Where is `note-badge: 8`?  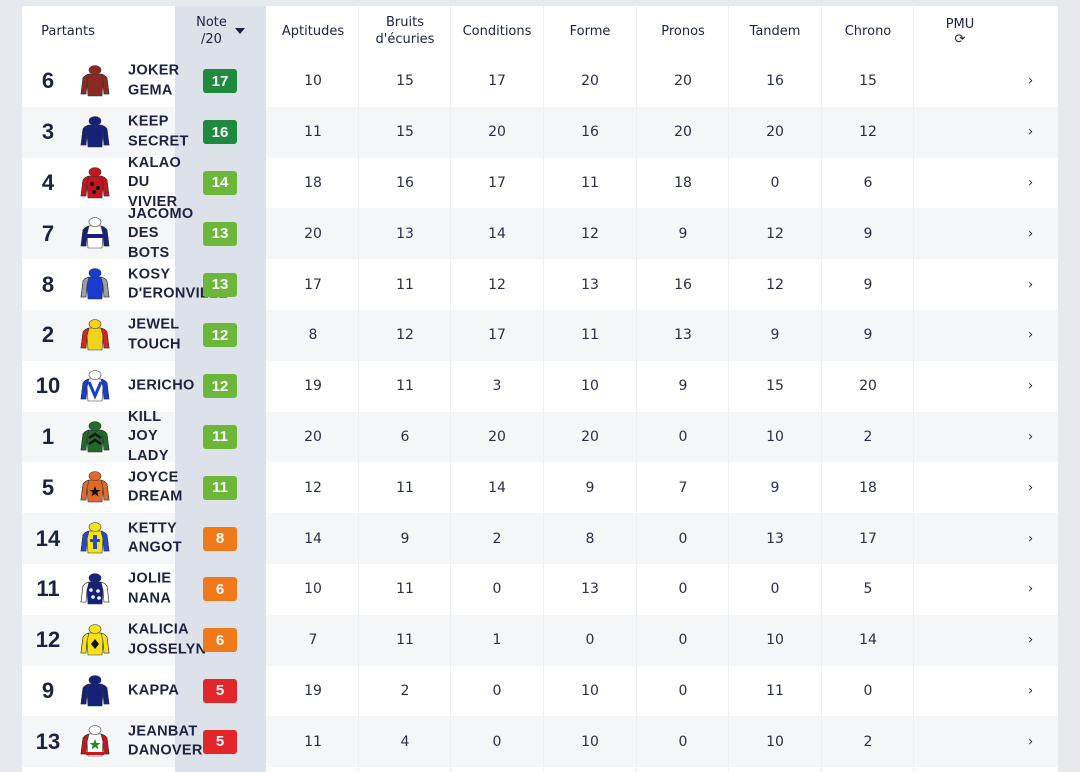
note-badge: 8 is located at coordinates (220, 538).